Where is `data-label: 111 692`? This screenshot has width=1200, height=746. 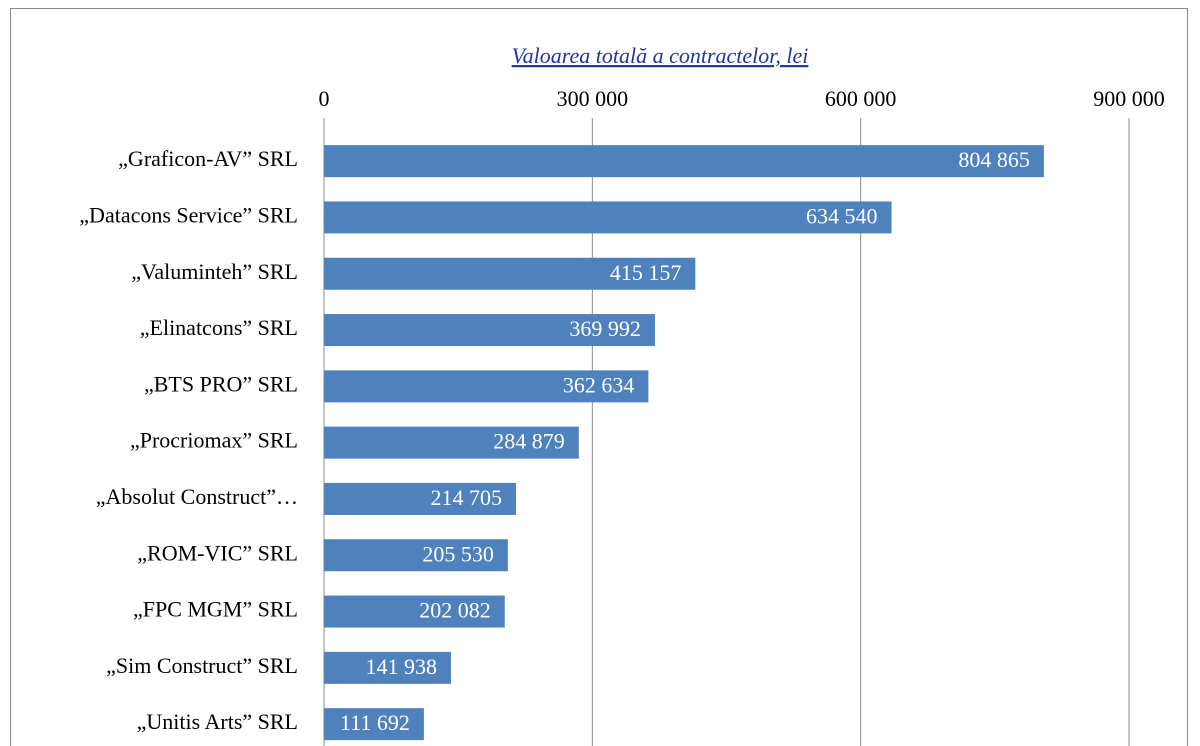
data-label: 111 692 is located at coordinates (375, 722).